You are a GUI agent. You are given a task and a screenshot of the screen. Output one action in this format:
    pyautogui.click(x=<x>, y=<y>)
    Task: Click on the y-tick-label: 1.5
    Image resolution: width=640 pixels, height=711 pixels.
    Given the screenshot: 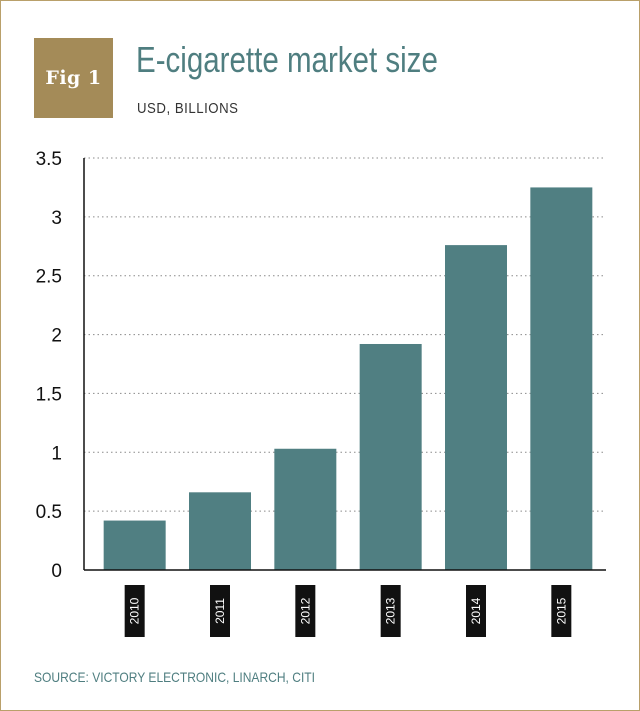 What is the action you would take?
    pyautogui.click(x=49, y=394)
    